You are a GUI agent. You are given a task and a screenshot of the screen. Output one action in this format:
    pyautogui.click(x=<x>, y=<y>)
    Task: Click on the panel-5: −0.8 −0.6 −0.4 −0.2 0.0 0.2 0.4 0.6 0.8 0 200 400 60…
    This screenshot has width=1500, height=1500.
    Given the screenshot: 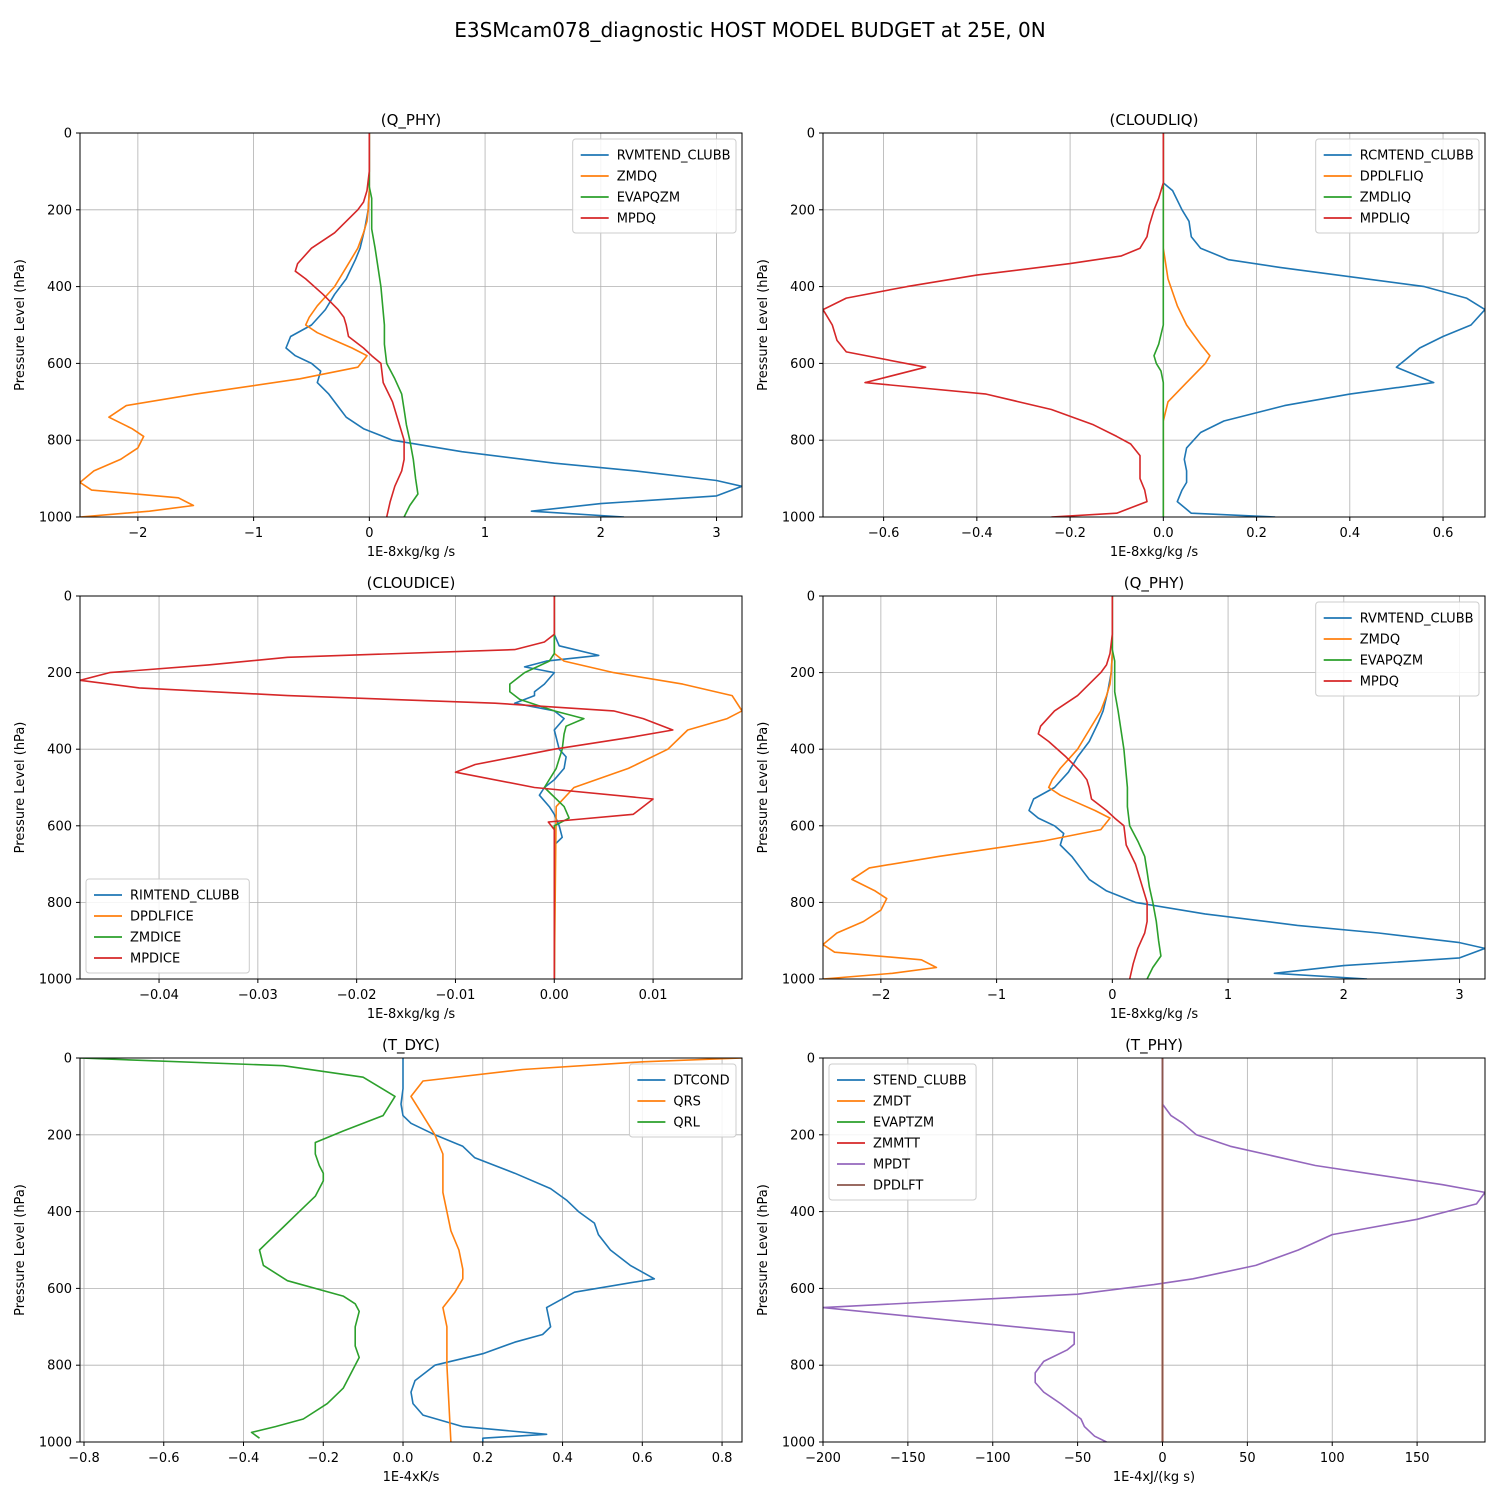 What is the action you would take?
    pyautogui.click(x=378, y=1260)
    